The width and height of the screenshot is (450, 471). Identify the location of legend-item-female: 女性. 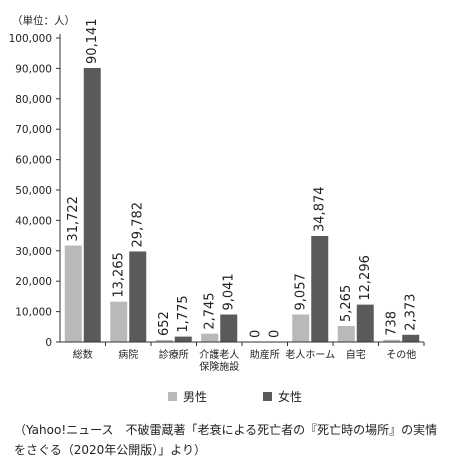
(282, 396).